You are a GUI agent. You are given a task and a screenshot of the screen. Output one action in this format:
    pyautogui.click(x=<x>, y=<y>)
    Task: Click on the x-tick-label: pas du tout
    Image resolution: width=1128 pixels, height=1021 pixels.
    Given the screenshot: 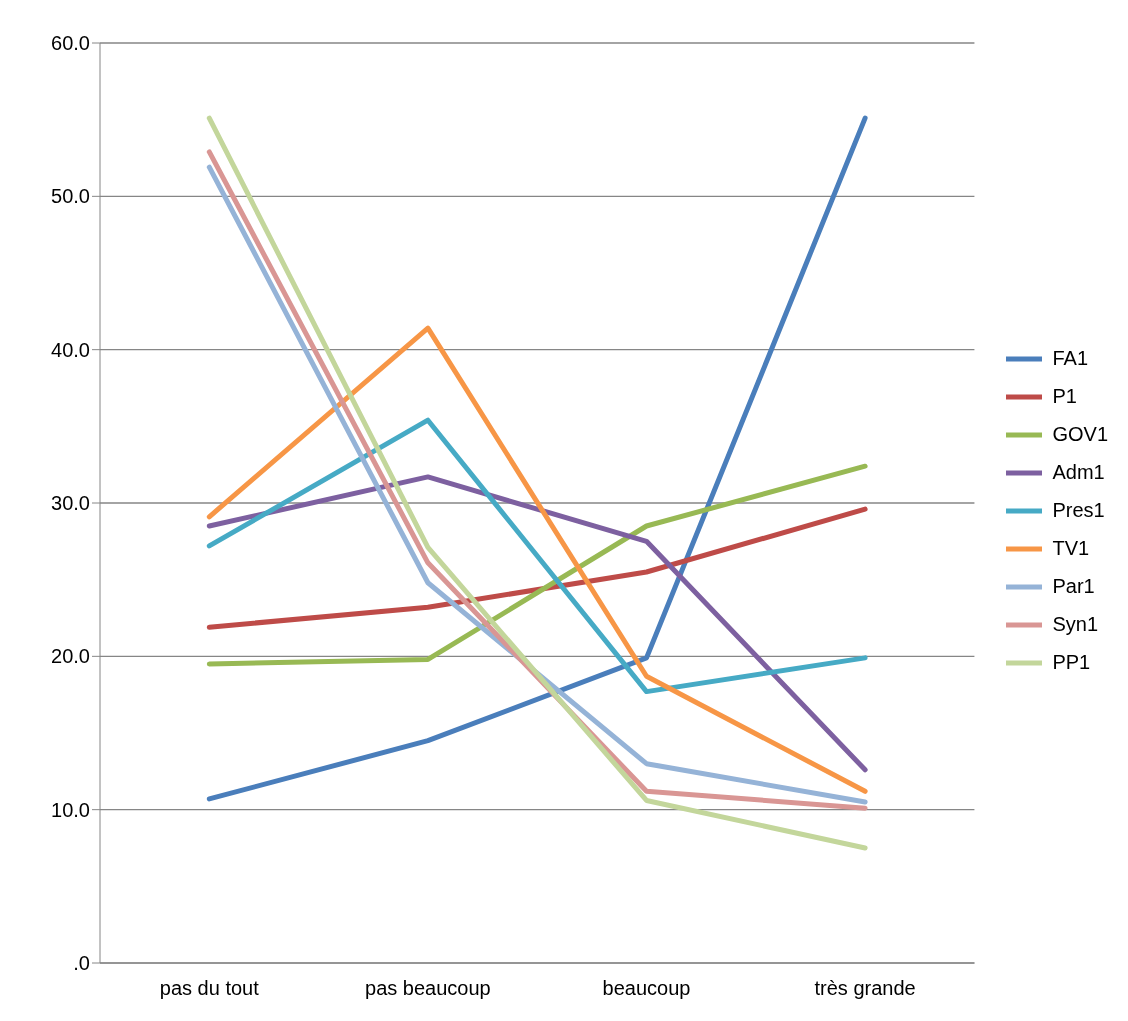 What is the action you would take?
    pyautogui.click(x=209, y=988)
    